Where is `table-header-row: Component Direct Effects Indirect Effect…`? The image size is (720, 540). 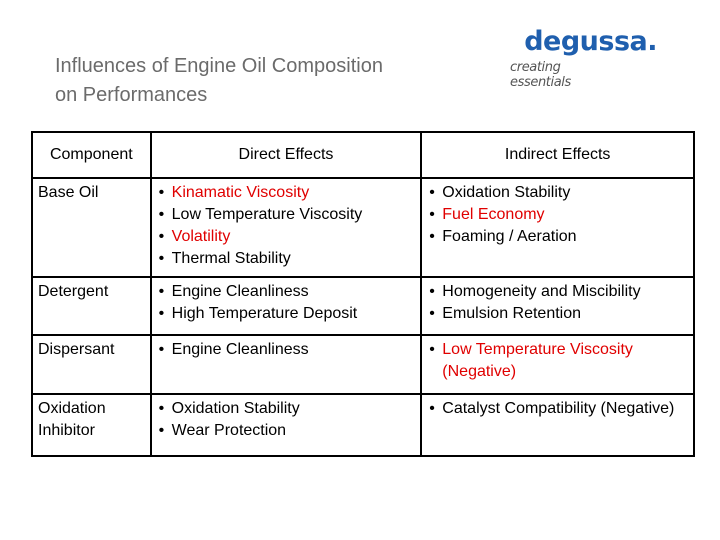
table-header-row: Component Direct Effects Indirect Effect… is located at coordinates (363, 155).